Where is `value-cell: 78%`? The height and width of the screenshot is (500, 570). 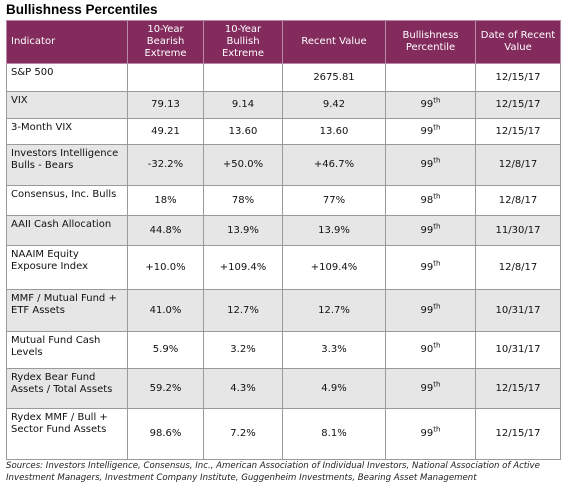
value-cell: 78% is located at coordinates (243, 200).